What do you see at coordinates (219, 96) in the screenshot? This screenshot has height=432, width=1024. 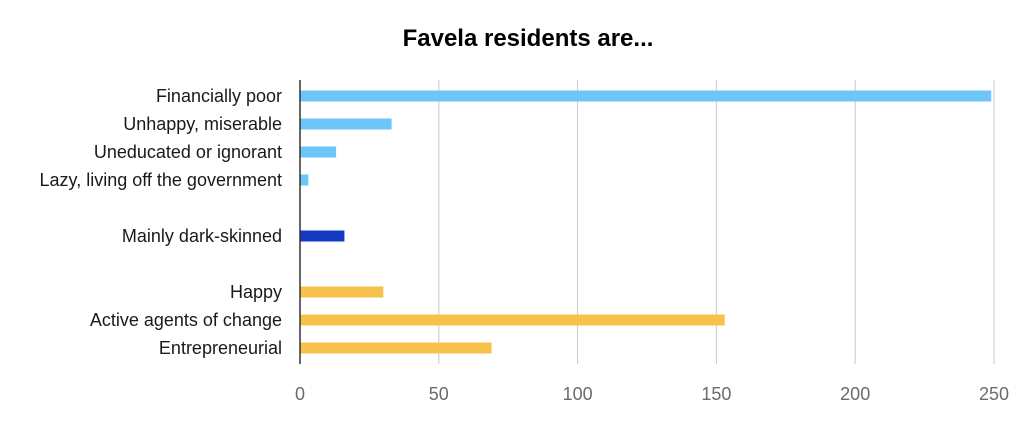 I see `category-label: Financially poor` at bounding box center [219, 96].